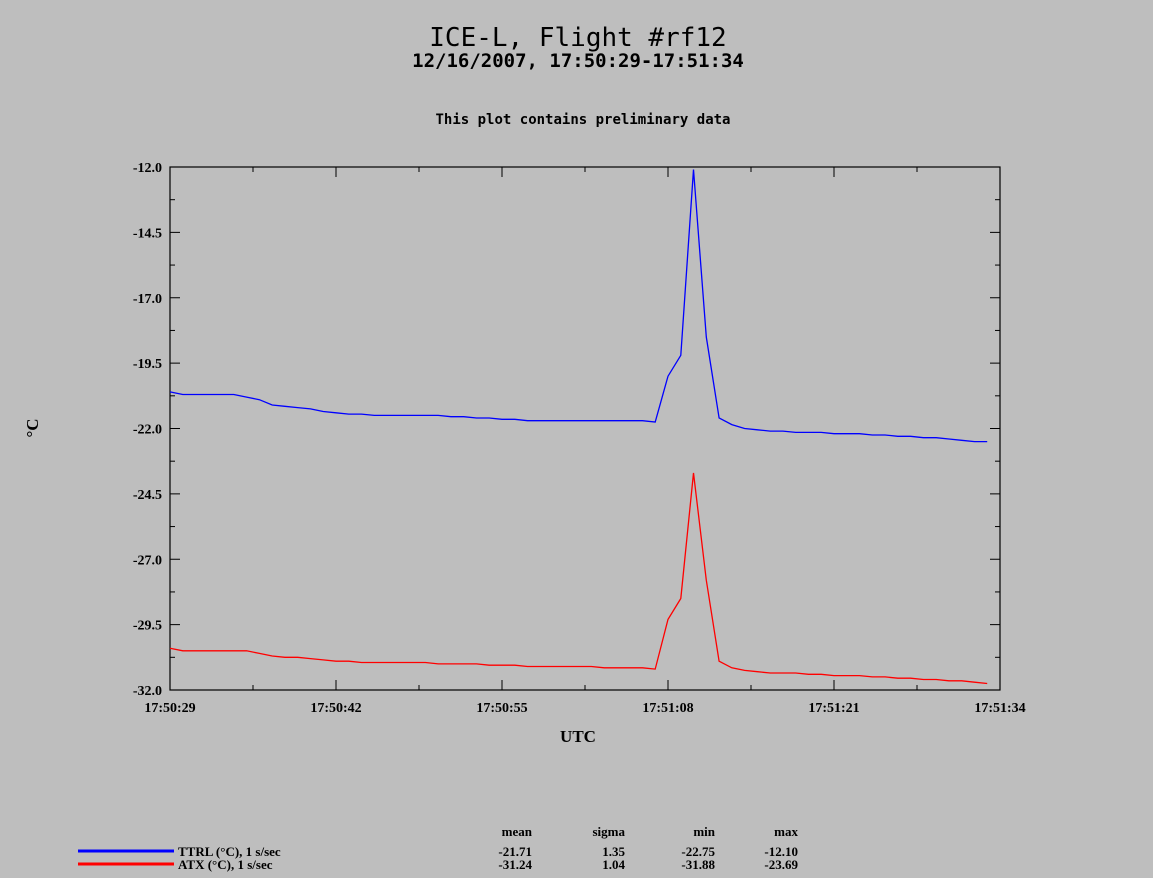 This screenshot has height=878, width=1153. I want to click on chart-title: ICE-L, Flight #rf12, so click(577, 38).